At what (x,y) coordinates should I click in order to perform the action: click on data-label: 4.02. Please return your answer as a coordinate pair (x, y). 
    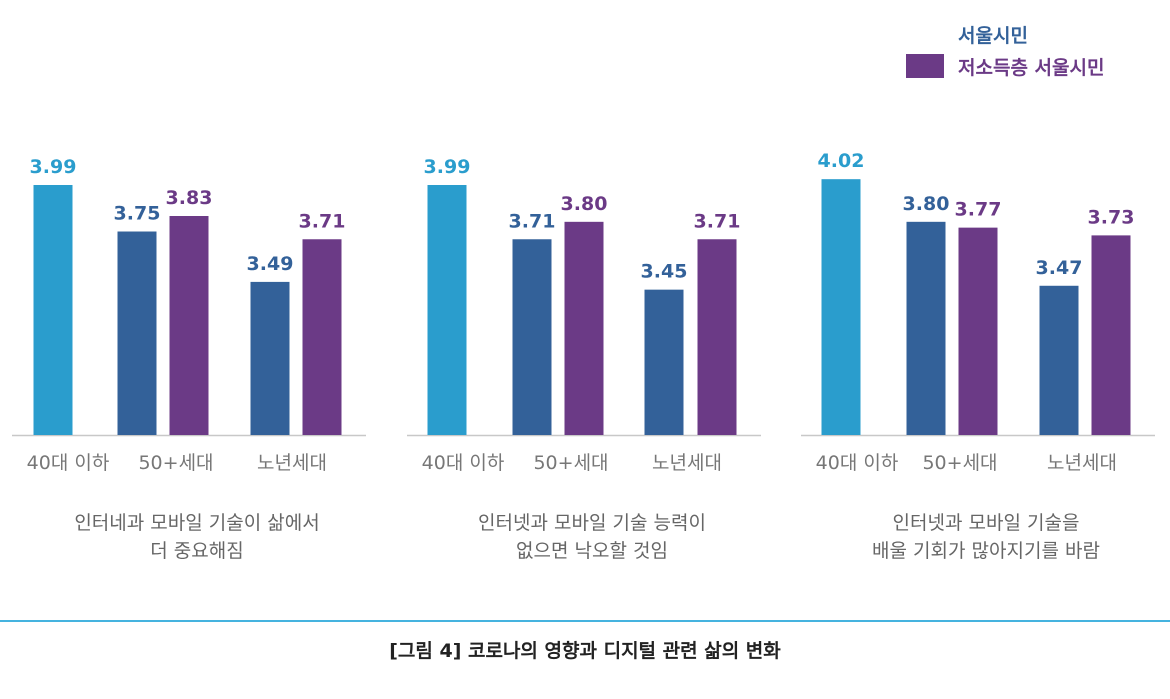
    Looking at the image, I should click on (841, 161).